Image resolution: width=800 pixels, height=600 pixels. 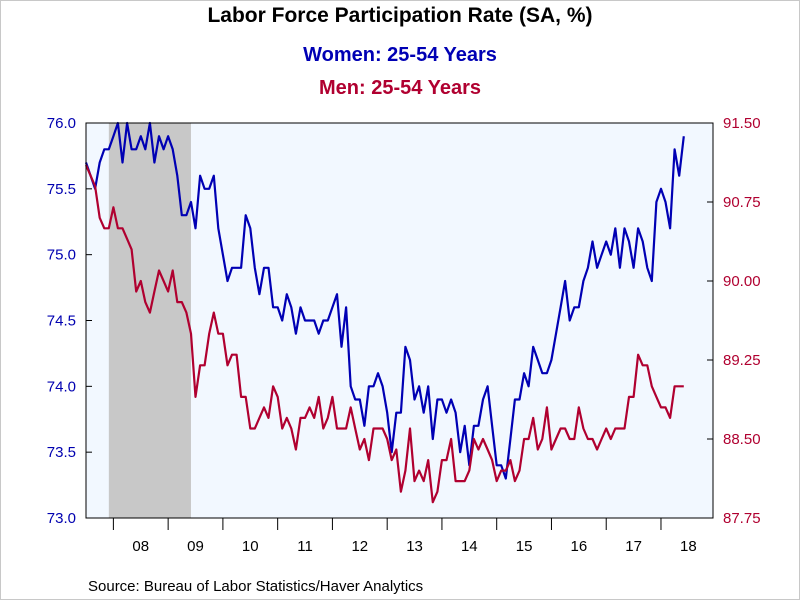 What do you see at coordinates (688, 546) in the screenshot?
I see `x-axis-tick-label: 18` at bounding box center [688, 546].